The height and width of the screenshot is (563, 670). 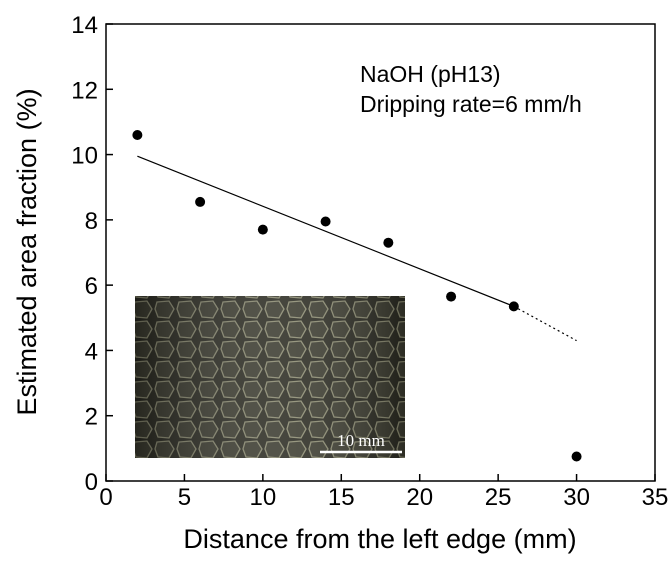 What do you see at coordinates (545, 323) in the screenshot?
I see `fit-extrapolation` at bounding box center [545, 323].